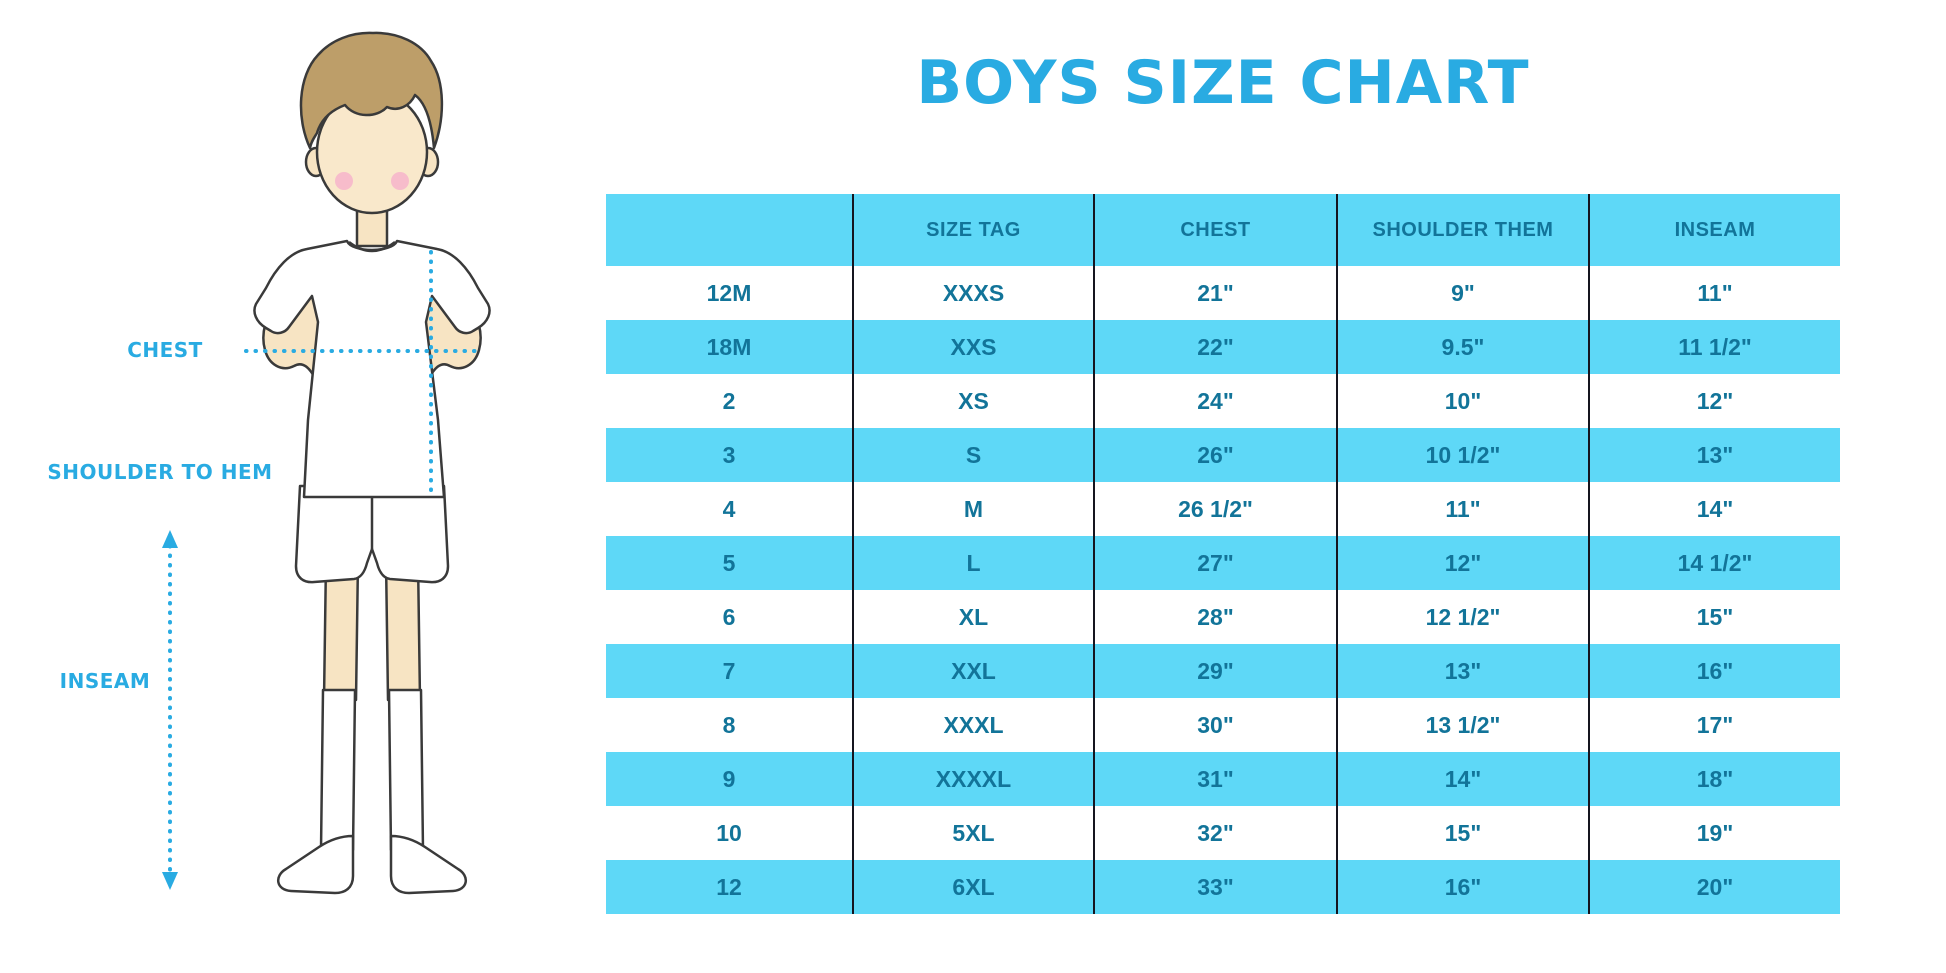  What do you see at coordinates (170, 539) in the screenshot?
I see `inseam-arrow-up-icon` at bounding box center [170, 539].